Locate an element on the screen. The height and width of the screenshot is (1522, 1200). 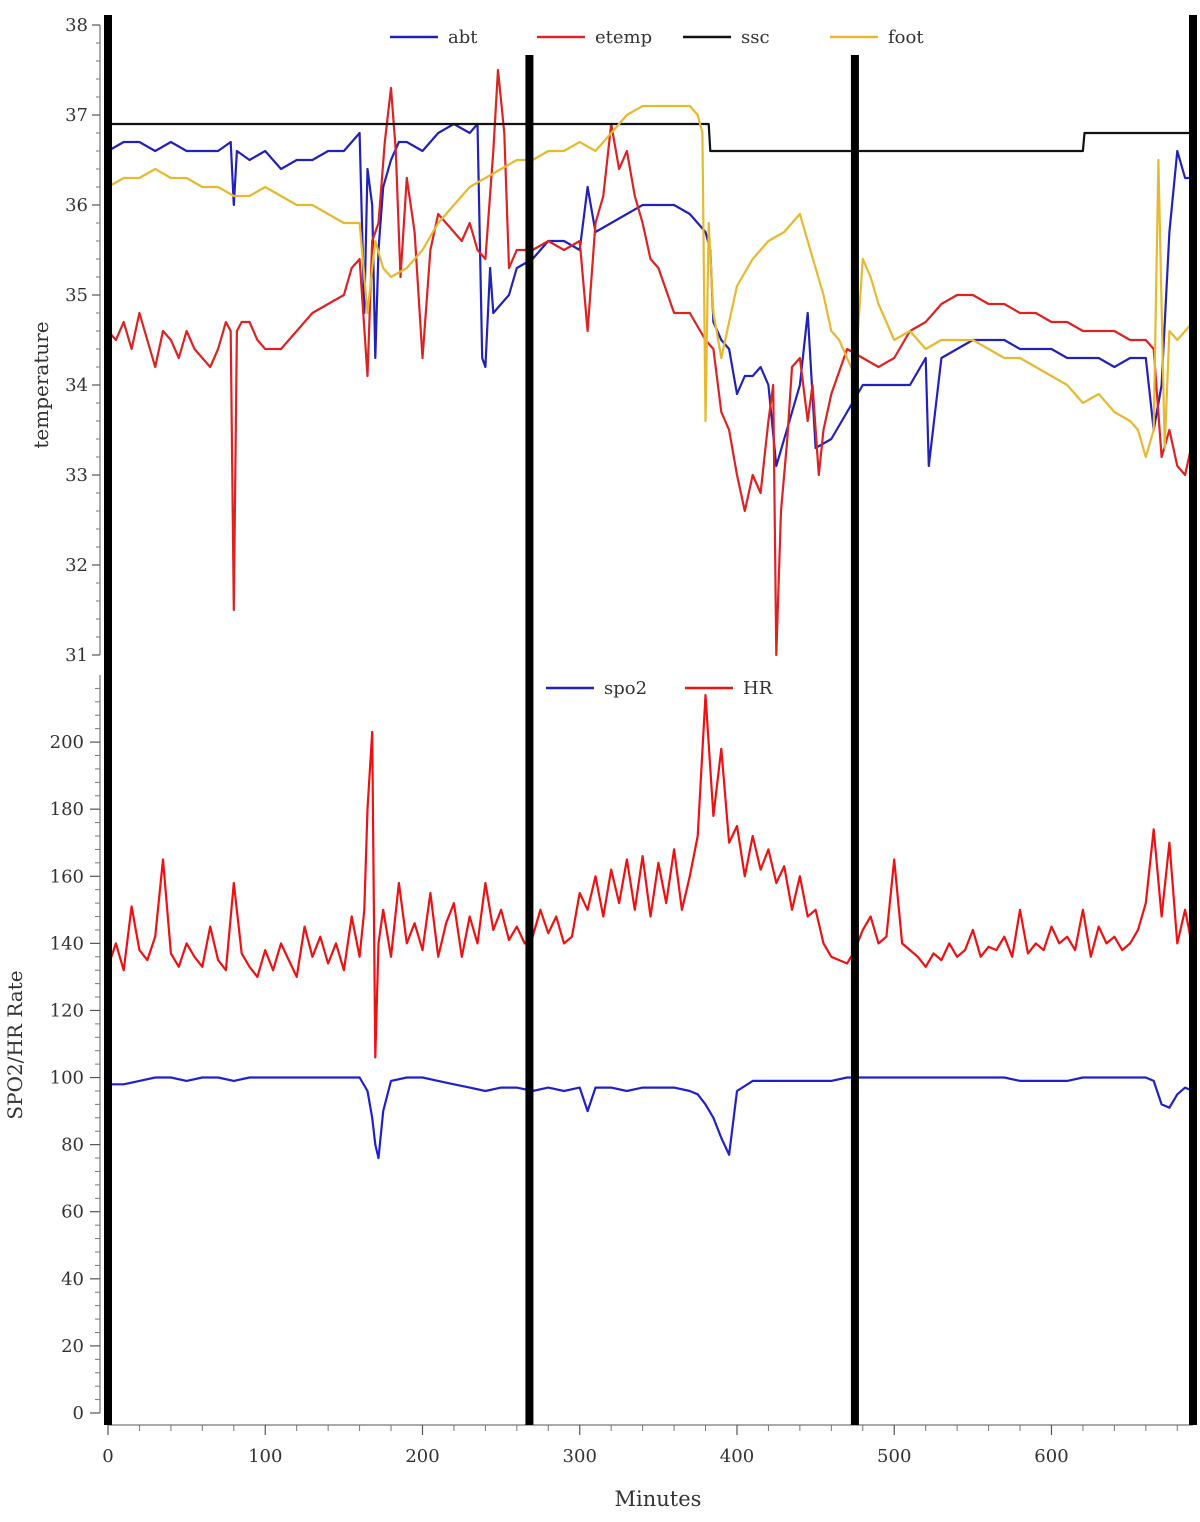
top-y-tick-label: 38 is located at coordinates (76, 25).